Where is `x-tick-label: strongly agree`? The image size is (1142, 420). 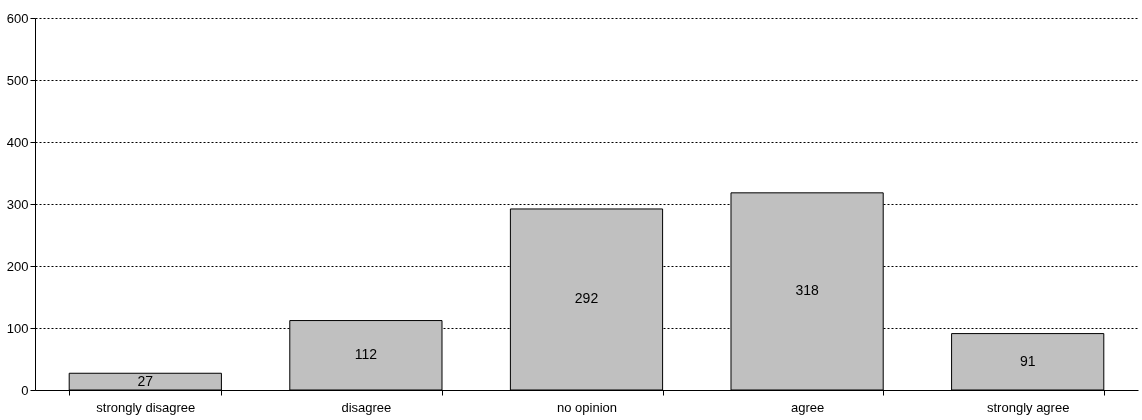
x-tick-label: strongly agree is located at coordinates (1028, 407).